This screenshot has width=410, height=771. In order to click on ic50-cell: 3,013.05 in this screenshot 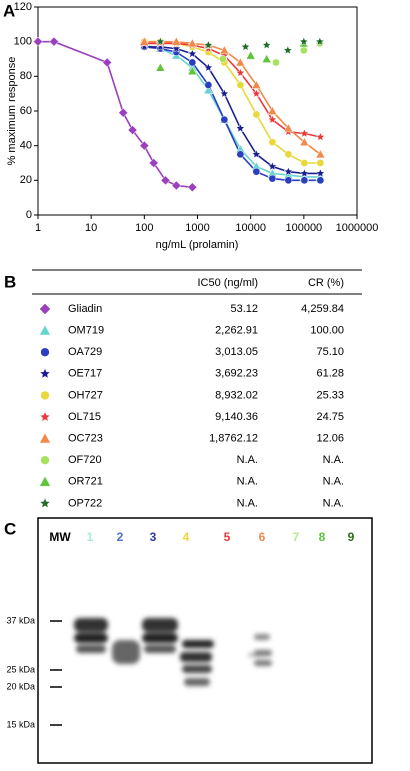, I will do `click(236, 352)`.